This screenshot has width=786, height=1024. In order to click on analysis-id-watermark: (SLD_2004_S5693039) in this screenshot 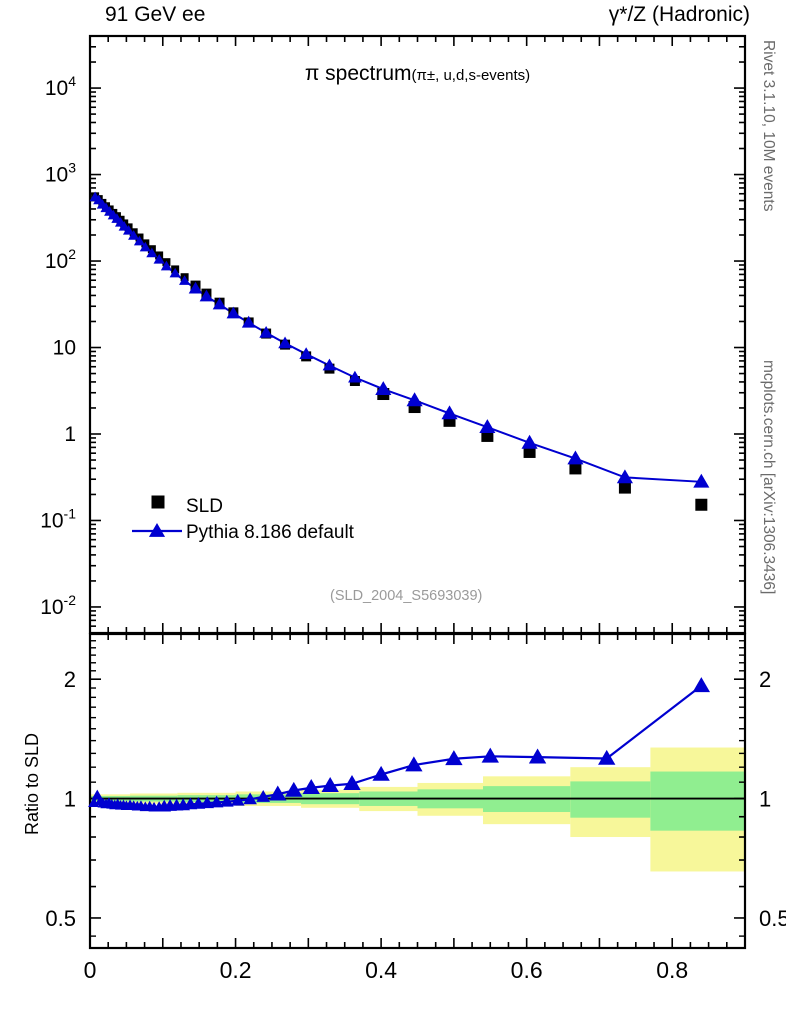, I will do `click(406, 596)`.